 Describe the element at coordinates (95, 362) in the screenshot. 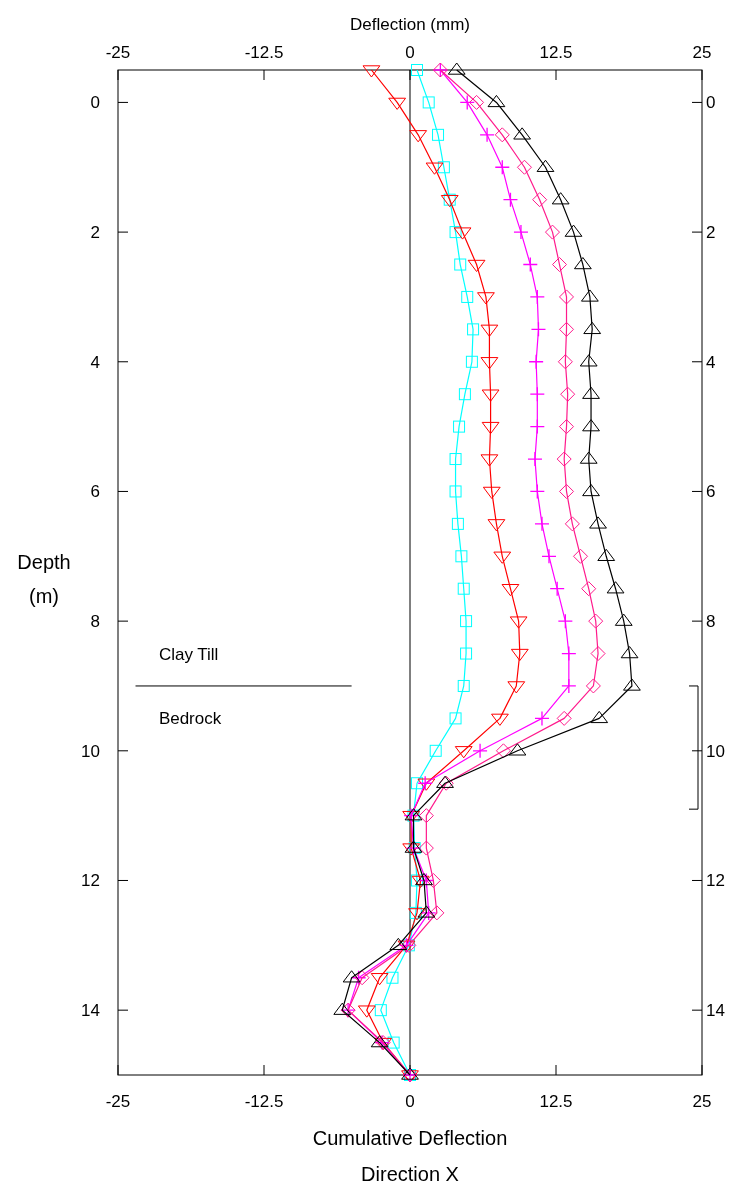

I see `y-tick-label: 4` at that location.